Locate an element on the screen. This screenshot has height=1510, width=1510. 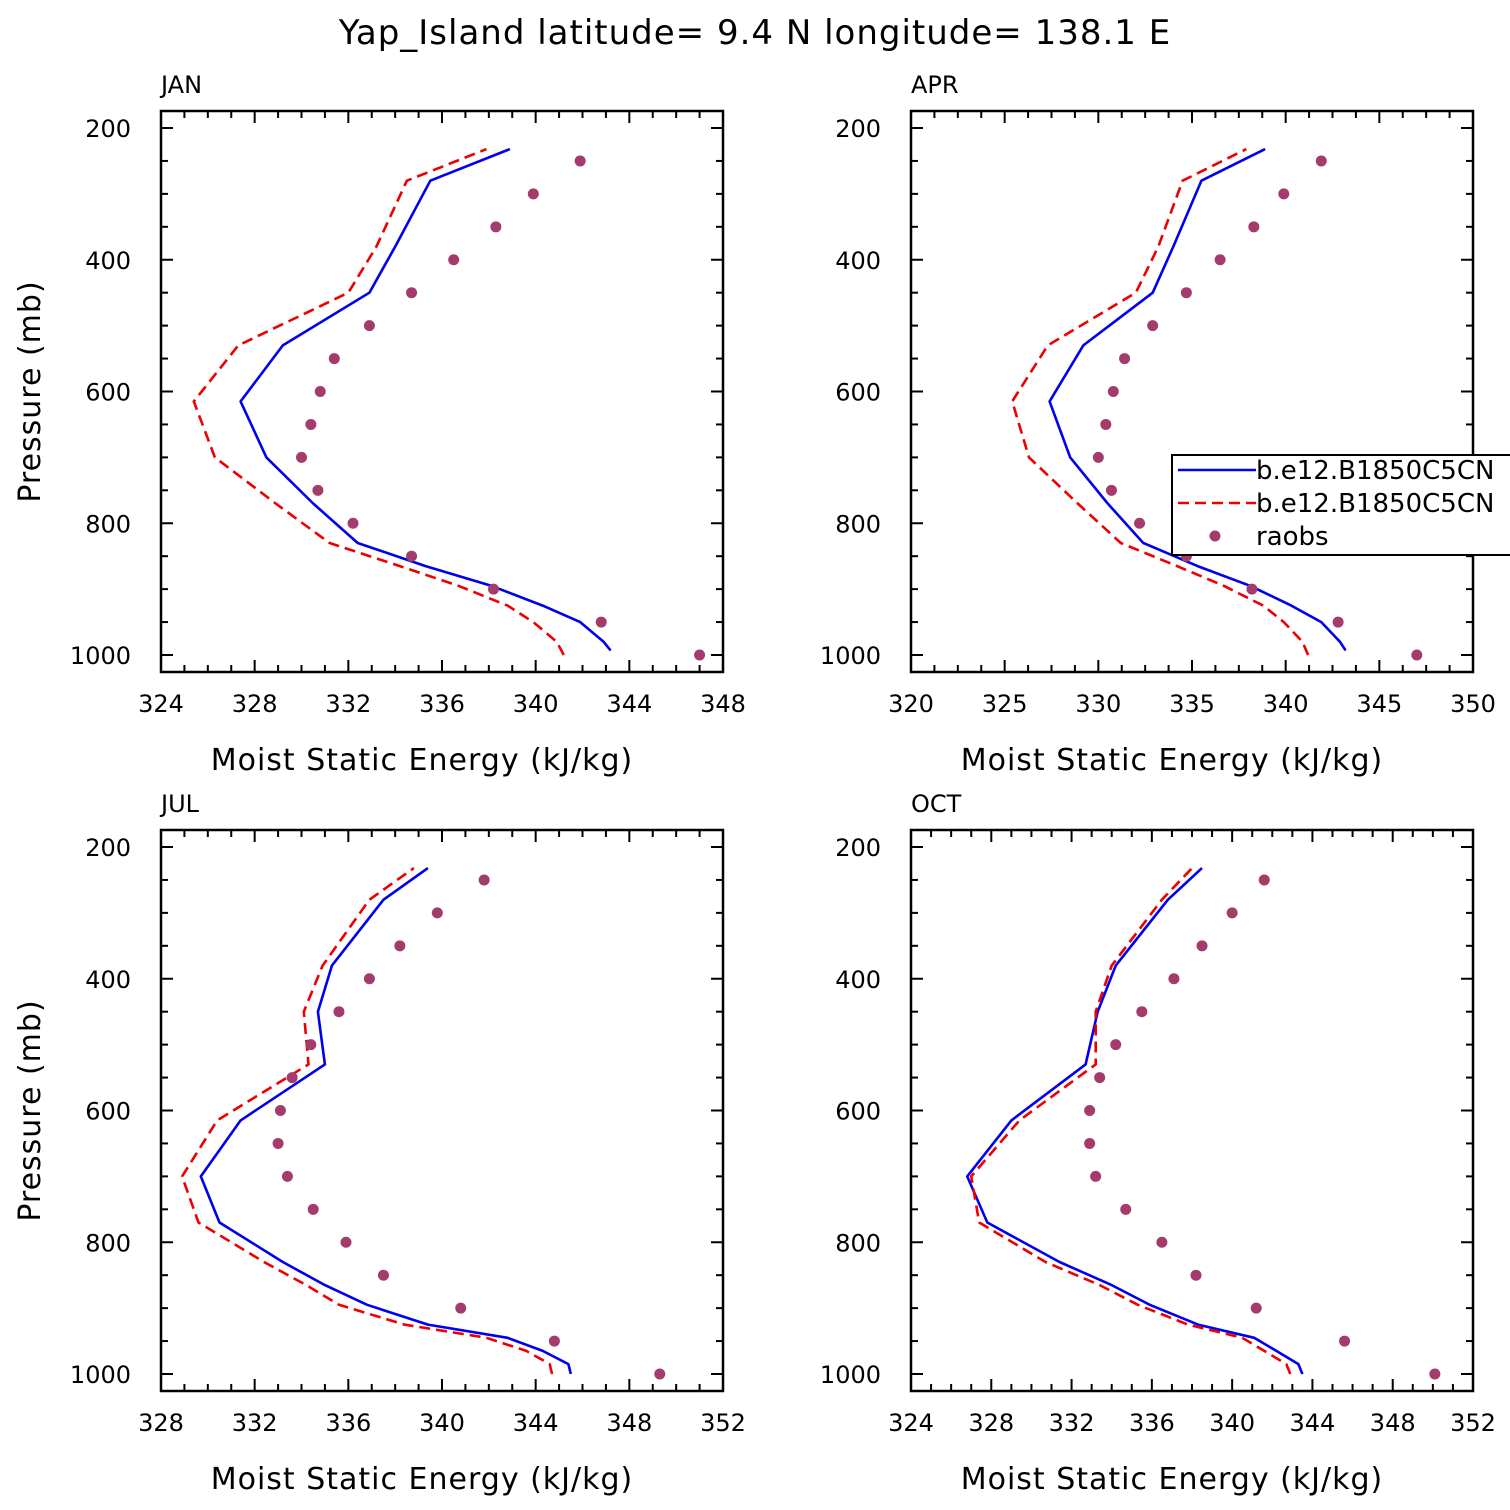
panel-label: OCT is located at coordinates (936, 804).